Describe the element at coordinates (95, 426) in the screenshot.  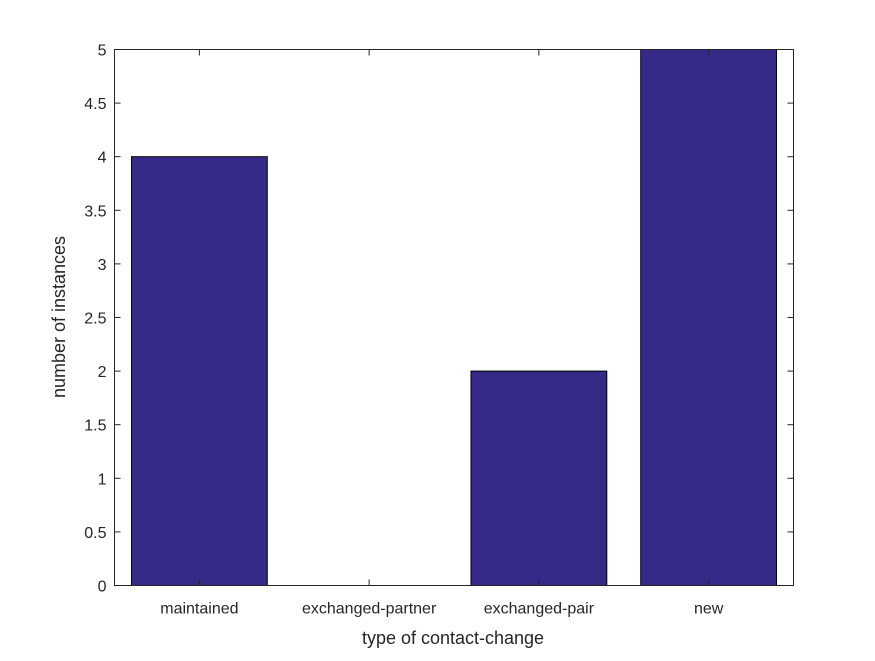
I see `y-tick-label: 1.5` at that location.